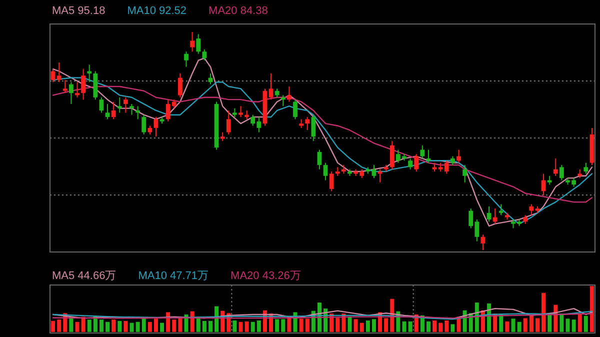  I want to click on text: MA5 95.18, so click(79, 11).